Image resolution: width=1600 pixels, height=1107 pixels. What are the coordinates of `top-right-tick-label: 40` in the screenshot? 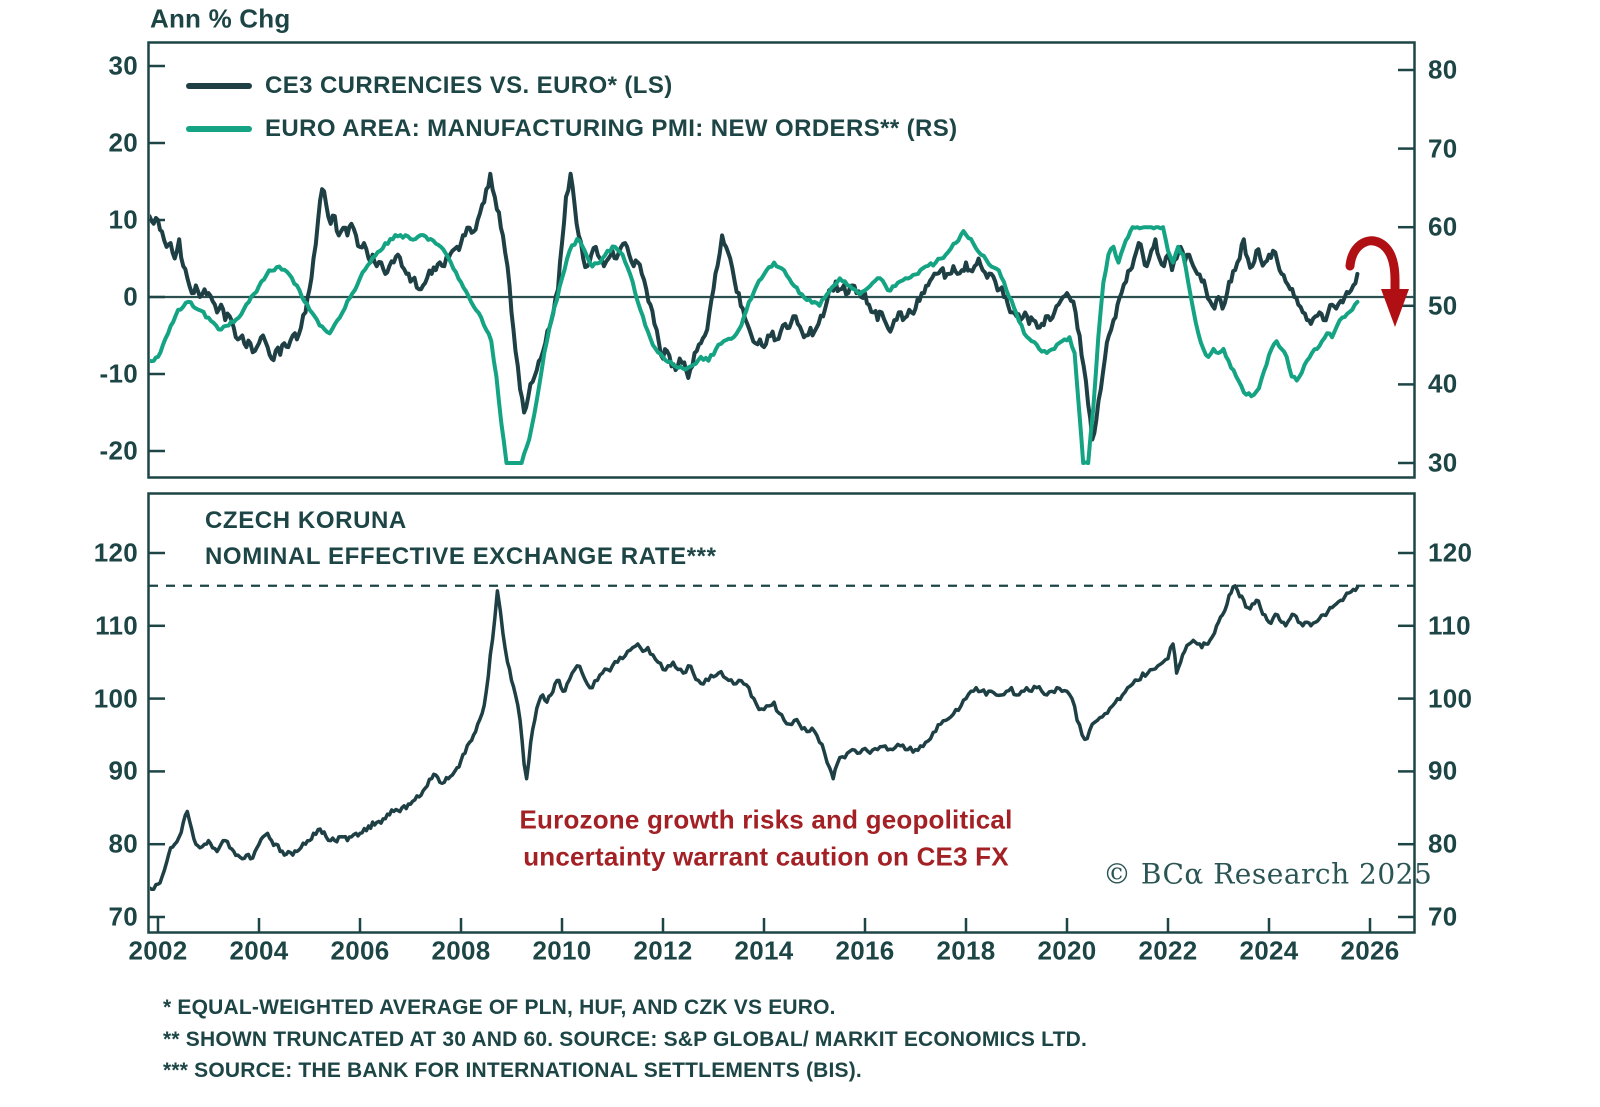 It's located at (1443, 383).